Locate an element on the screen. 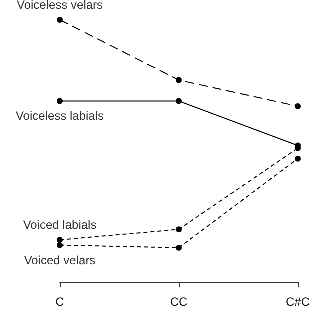  series-label: Voiceless velars is located at coordinates (60, 6).